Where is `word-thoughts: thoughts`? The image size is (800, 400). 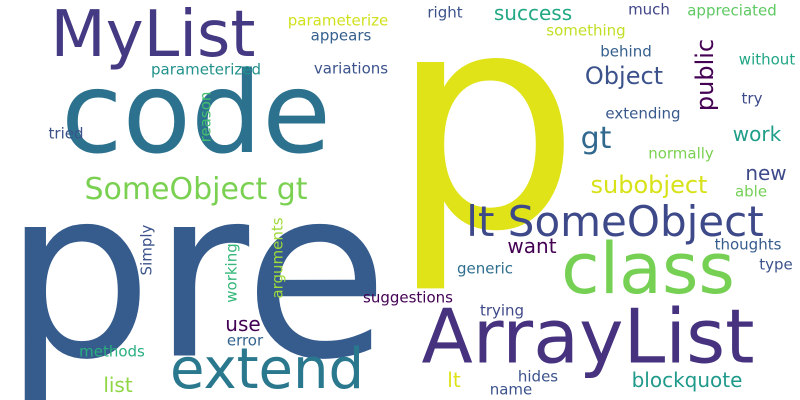 word-thoughts: thoughts is located at coordinates (748, 244).